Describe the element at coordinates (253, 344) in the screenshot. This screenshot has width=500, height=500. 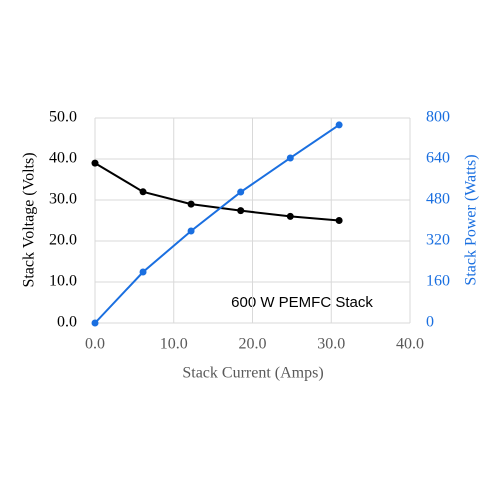
I see `x-tick-label: 20.0` at that location.